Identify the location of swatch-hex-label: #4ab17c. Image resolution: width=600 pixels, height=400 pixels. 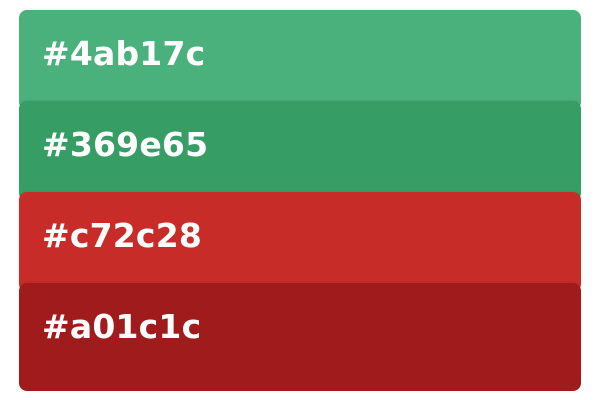
(124, 53).